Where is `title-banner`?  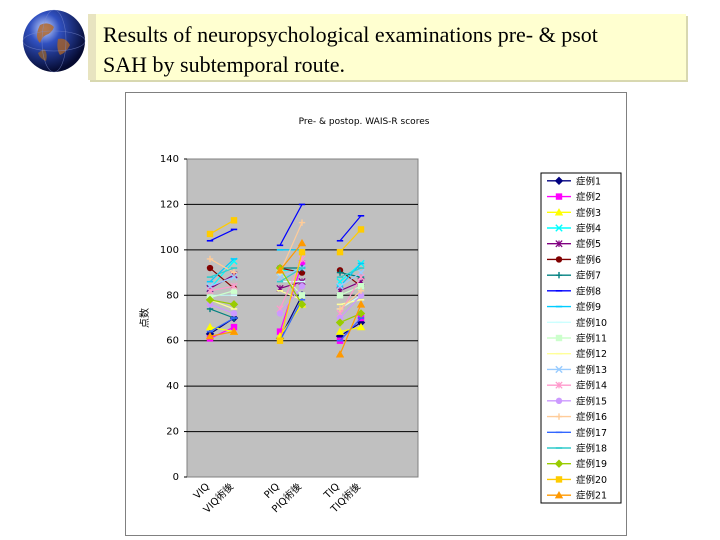
title-banner is located at coordinates (387, 47).